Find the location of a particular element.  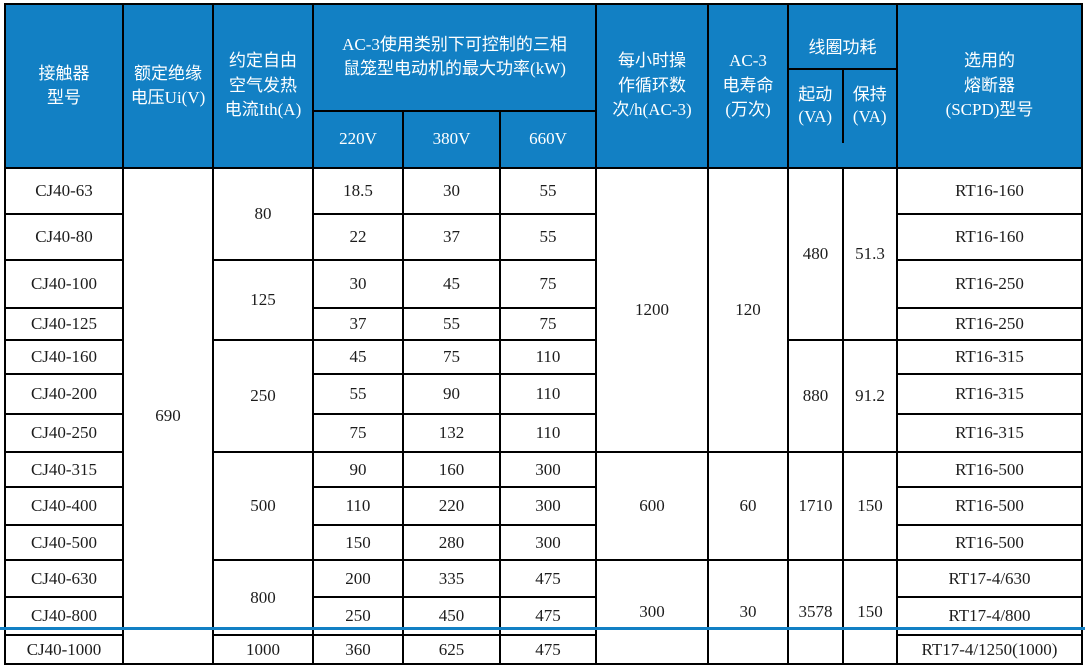

coil-start-cell: 1710 is located at coordinates (815, 506).